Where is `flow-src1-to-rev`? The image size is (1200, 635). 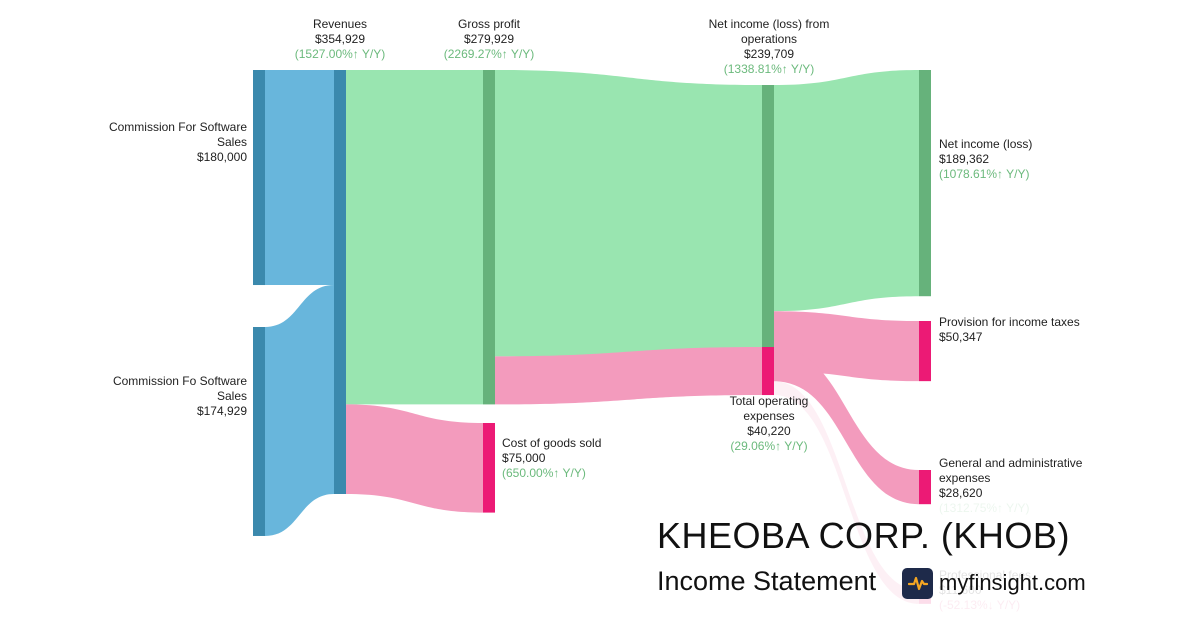
flow-src1-to-rev is located at coordinates (299, 178).